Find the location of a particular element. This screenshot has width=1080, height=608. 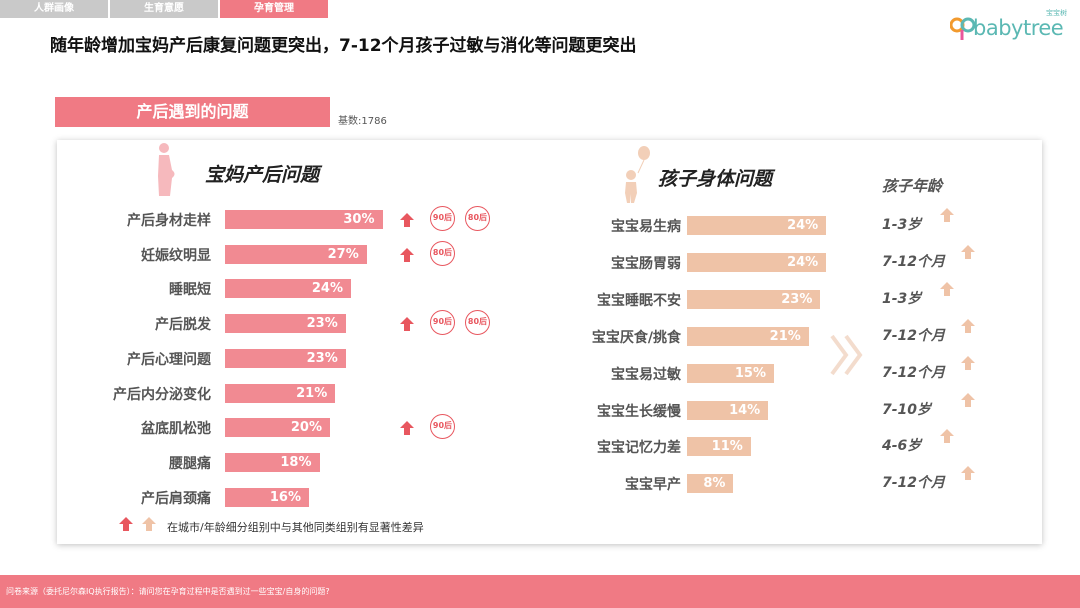

logo-cn-text: 宝宝树 is located at coordinates (1056, 13).